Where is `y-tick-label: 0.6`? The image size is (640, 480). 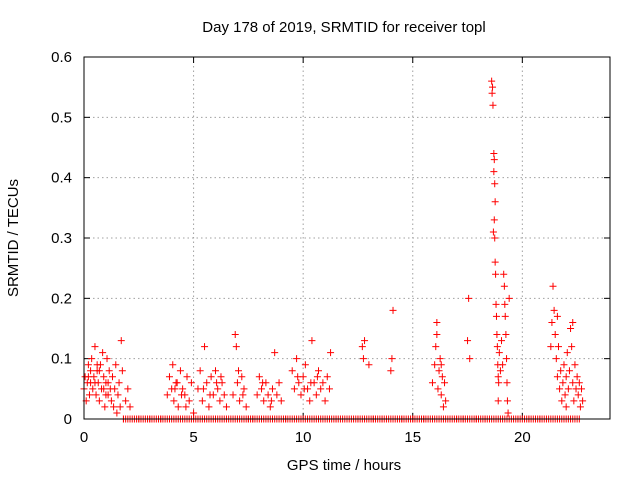
y-tick-label: 0.6 is located at coordinates (61, 57).